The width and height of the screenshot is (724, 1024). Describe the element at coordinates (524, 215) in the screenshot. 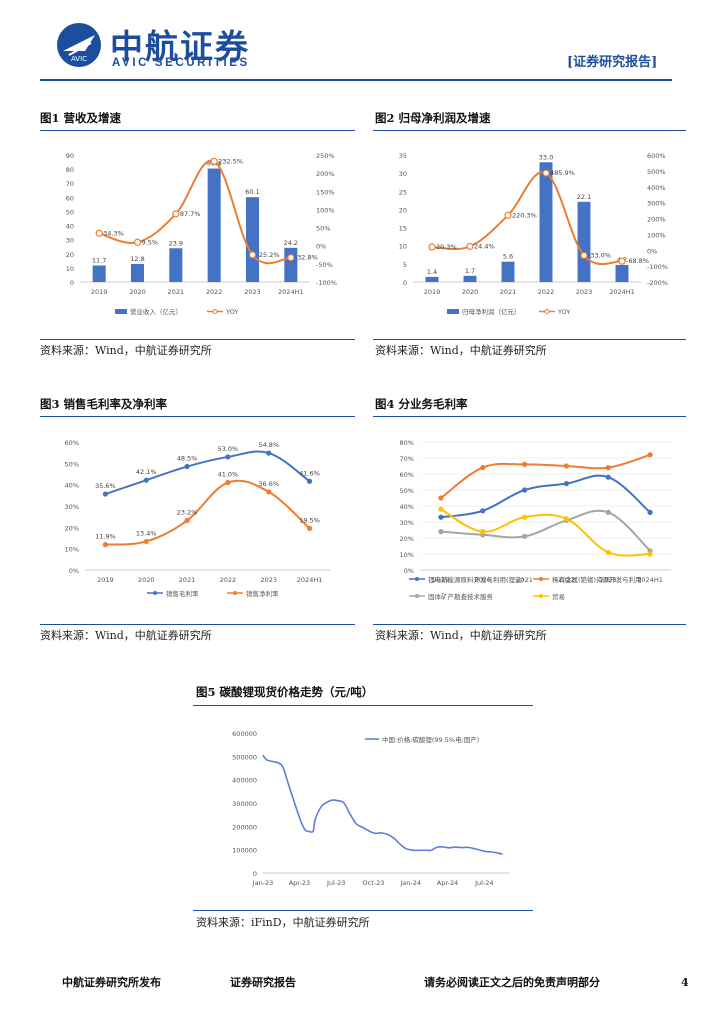

I see `yoy-data-label: 220.3%` at that location.